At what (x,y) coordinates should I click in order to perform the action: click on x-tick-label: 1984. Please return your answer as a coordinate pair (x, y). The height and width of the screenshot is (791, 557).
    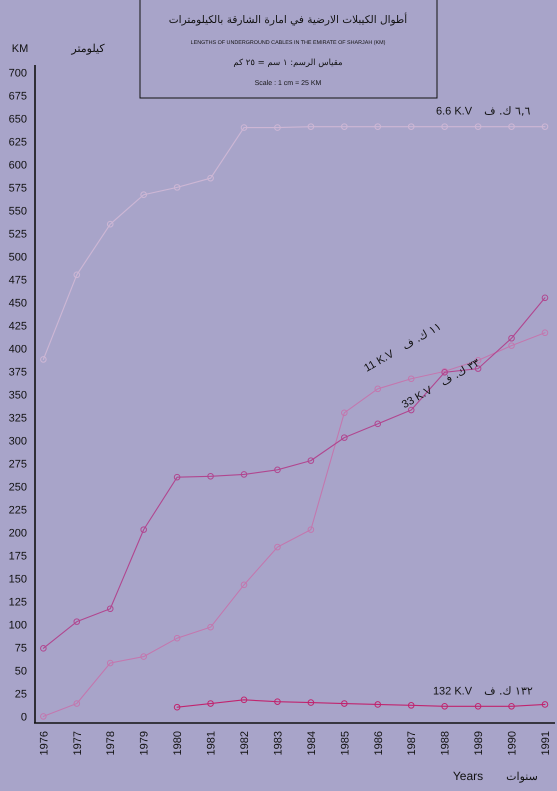
    Looking at the image, I should click on (312, 743).